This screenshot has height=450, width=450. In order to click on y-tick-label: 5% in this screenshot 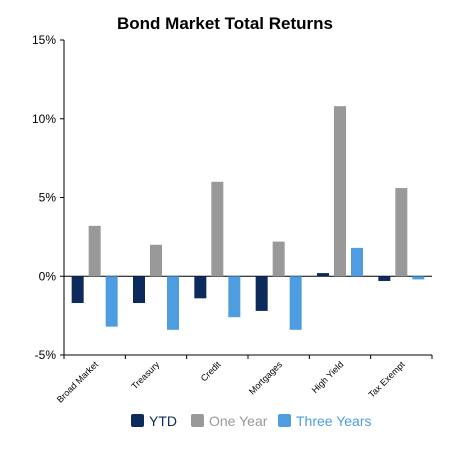, I will do `click(48, 198)`.